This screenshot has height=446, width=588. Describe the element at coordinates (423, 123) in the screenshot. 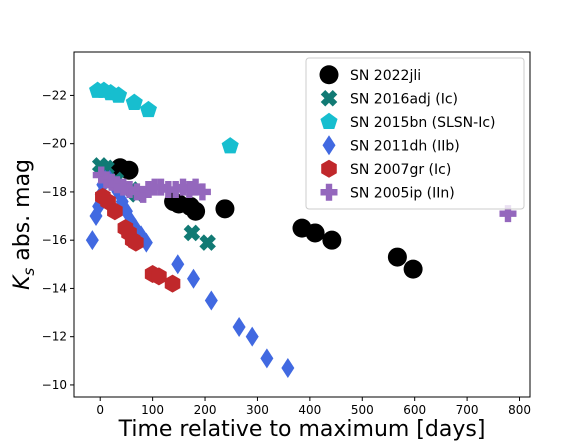

I see `legend-label: SN 2015bn (SLSN-Ic)` at that location.